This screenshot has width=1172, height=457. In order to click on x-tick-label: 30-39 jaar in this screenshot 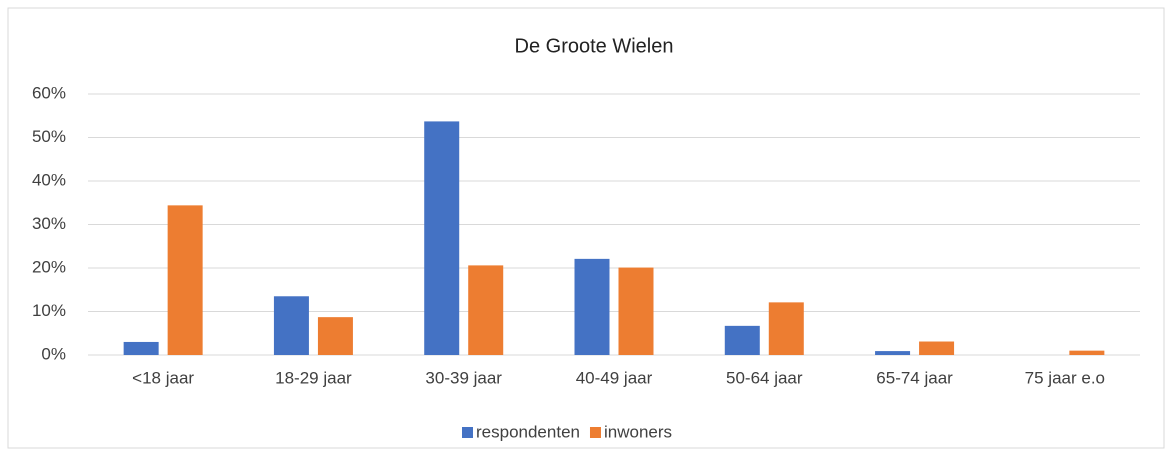, I will do `click(463, 377)`.